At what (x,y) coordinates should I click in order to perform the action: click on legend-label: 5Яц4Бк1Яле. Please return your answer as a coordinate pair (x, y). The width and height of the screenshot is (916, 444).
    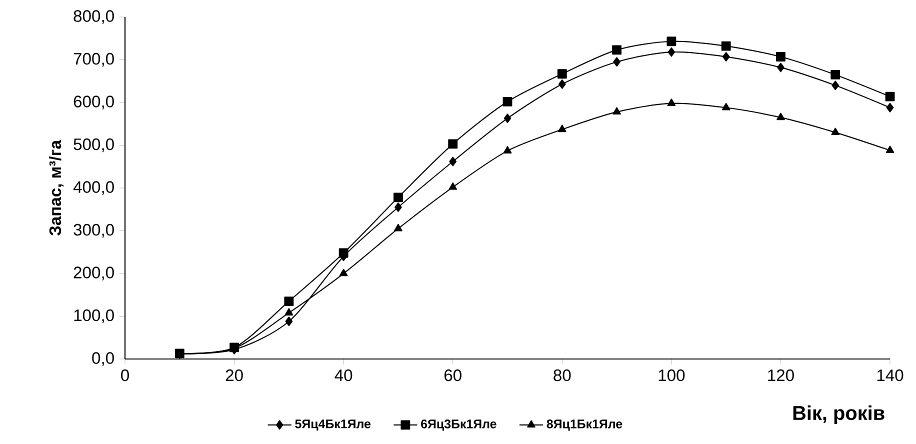
    Looking at the image, I should click on (333, 425).